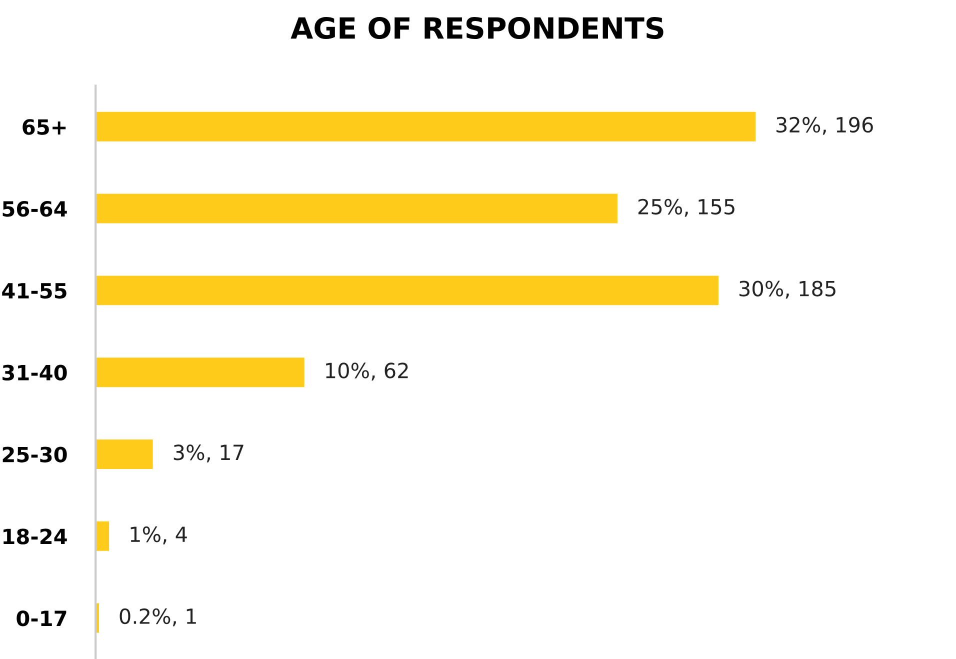 Image resolution: width=956 pixels, height=659 pixels. I want to click on data-label: 10%, 62, so click(367, 371).